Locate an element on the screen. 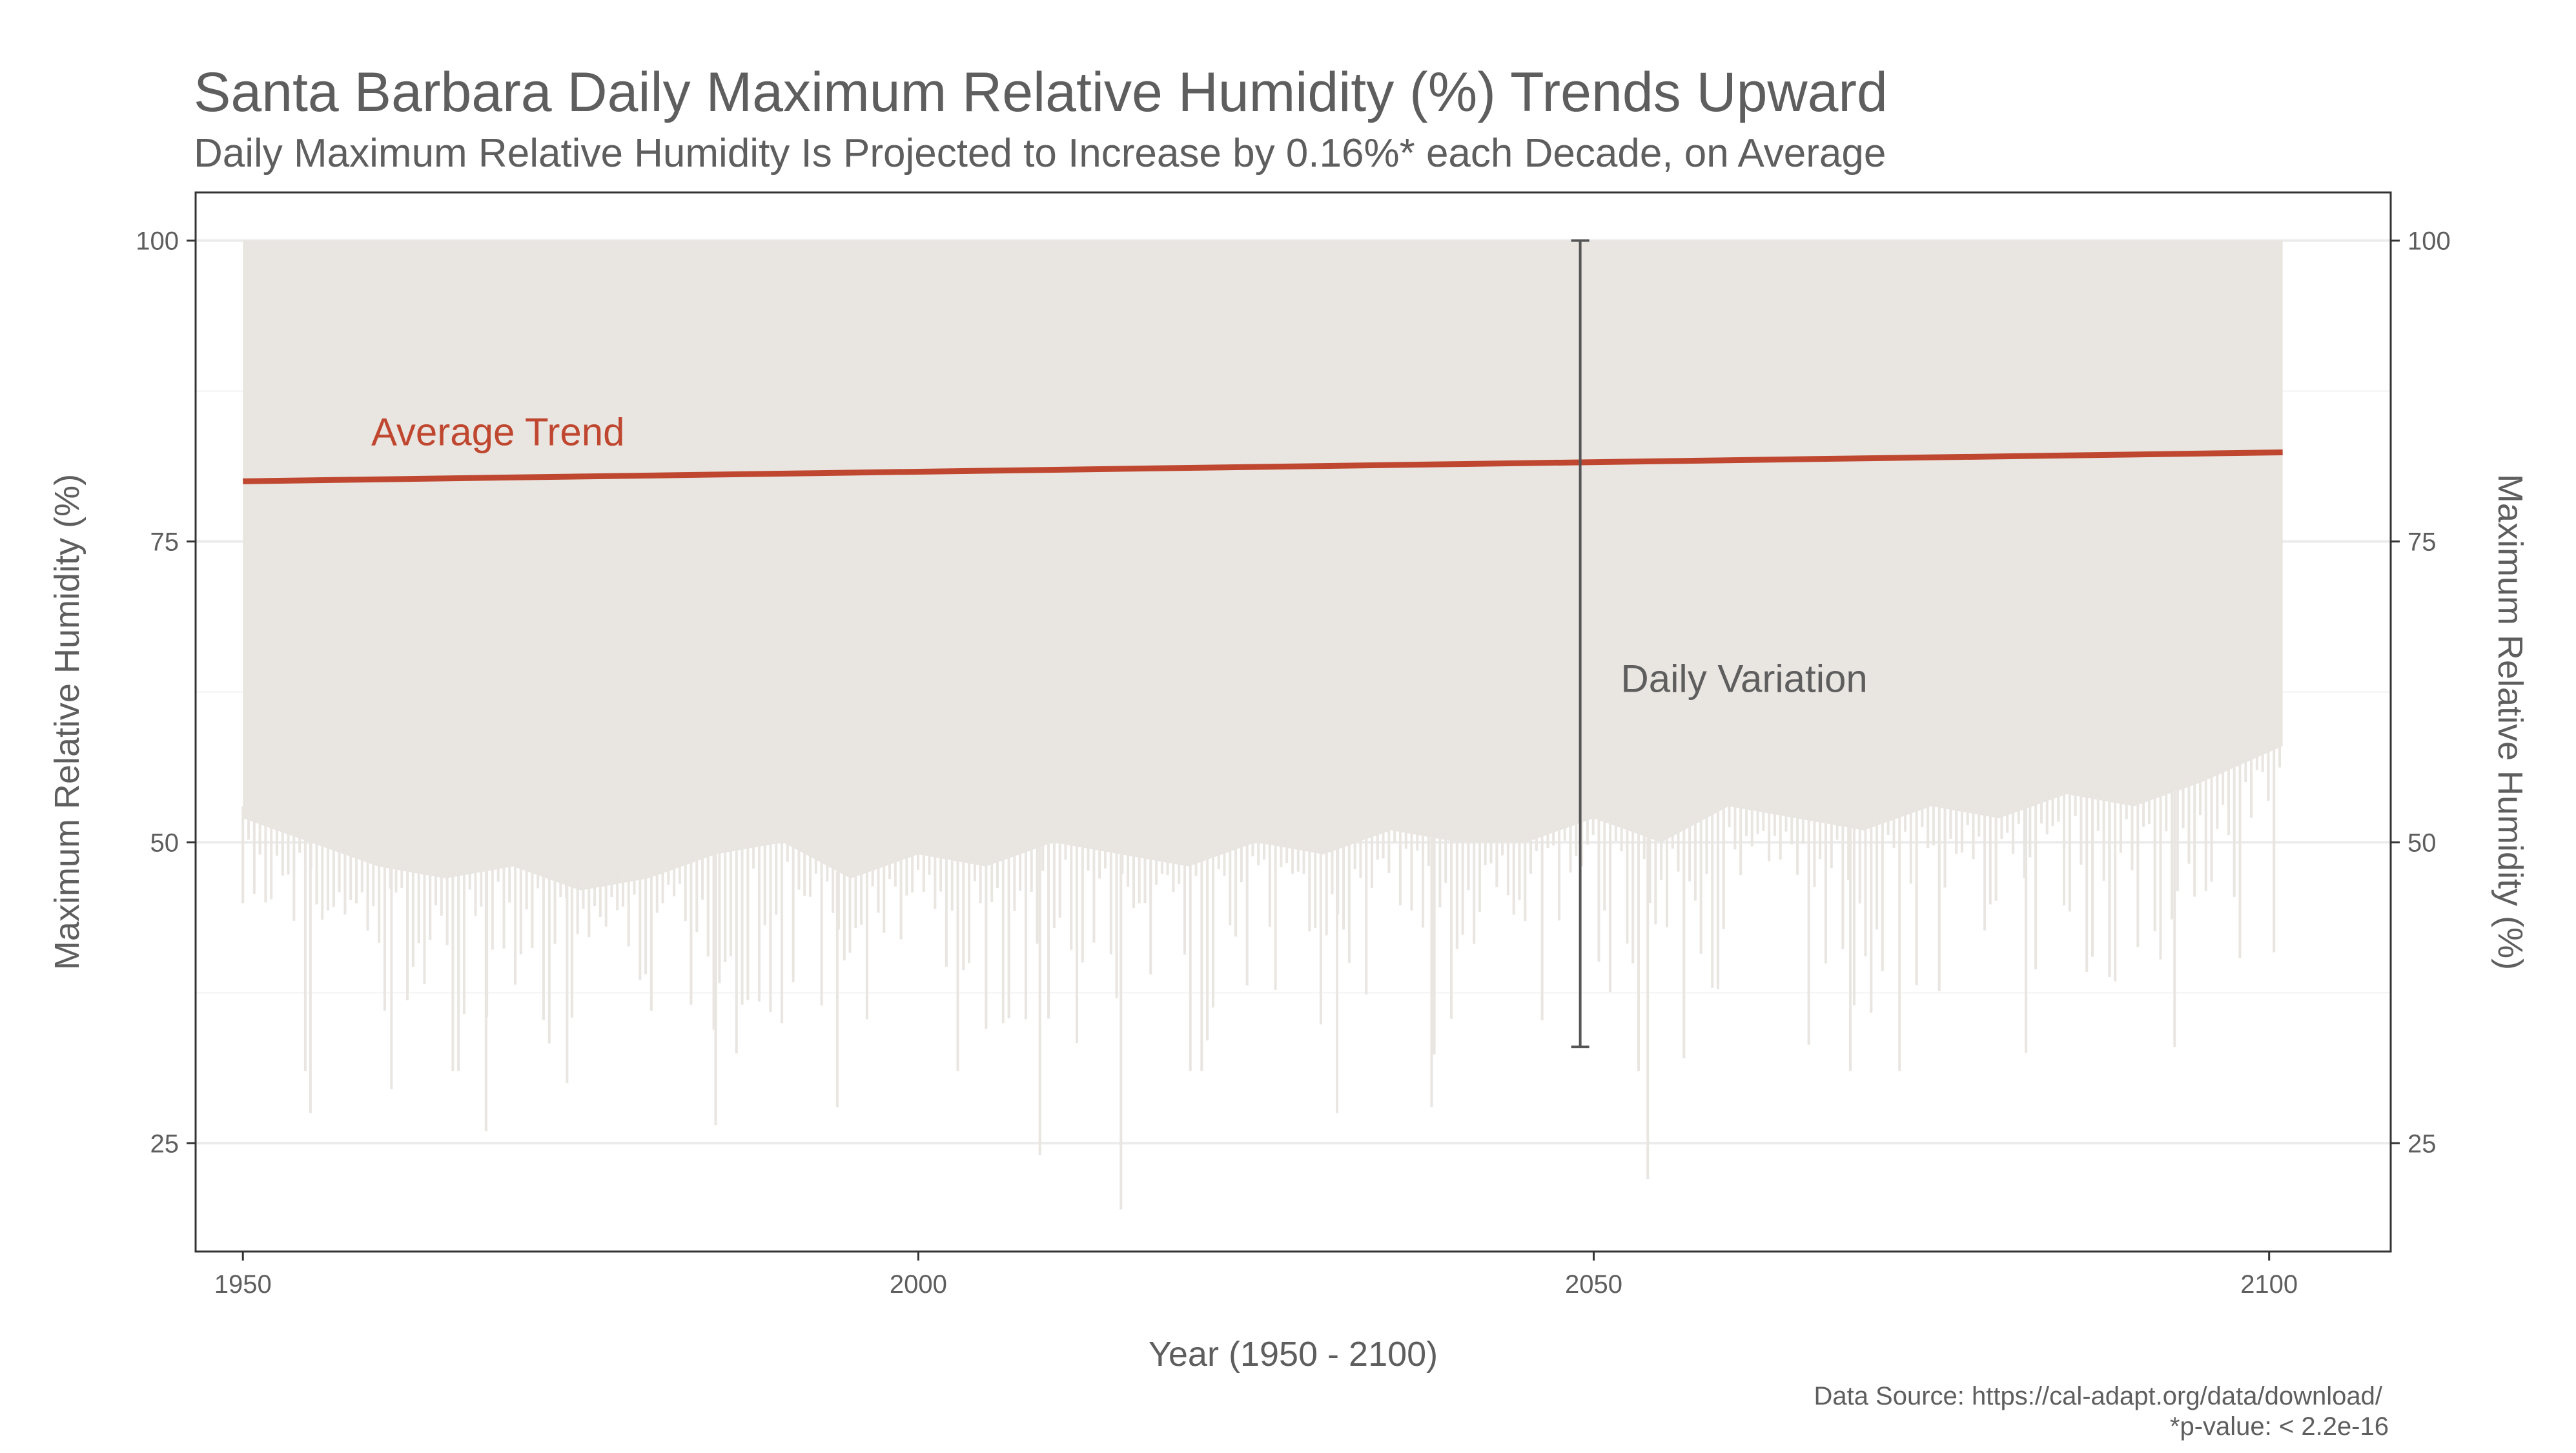 The height and width of the screenshot is (1453, 2576). y-tick-label: 25 is located at coordinates (165, 1143).